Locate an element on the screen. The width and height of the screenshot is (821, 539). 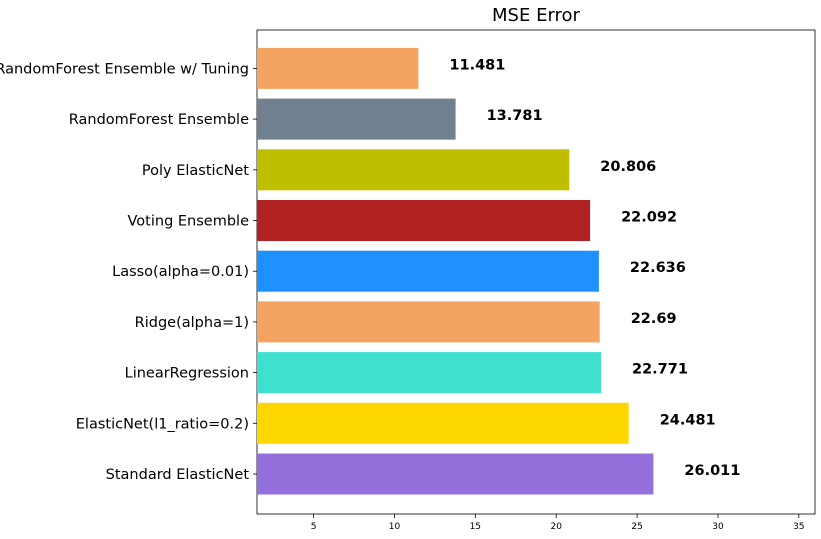
category-label-3: Ridge(alpha=1) is located at coordinates (192, 323).